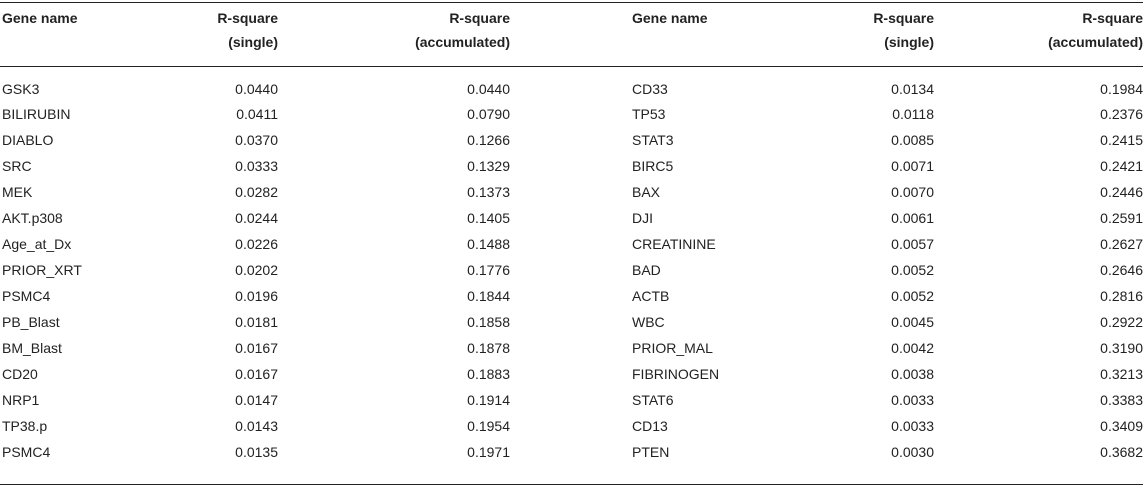 The image size is (1143, 486). Describe the element at coordinates (40, 18) in the screenshot. I see `header-gene-name-left: Gene name` at that location.